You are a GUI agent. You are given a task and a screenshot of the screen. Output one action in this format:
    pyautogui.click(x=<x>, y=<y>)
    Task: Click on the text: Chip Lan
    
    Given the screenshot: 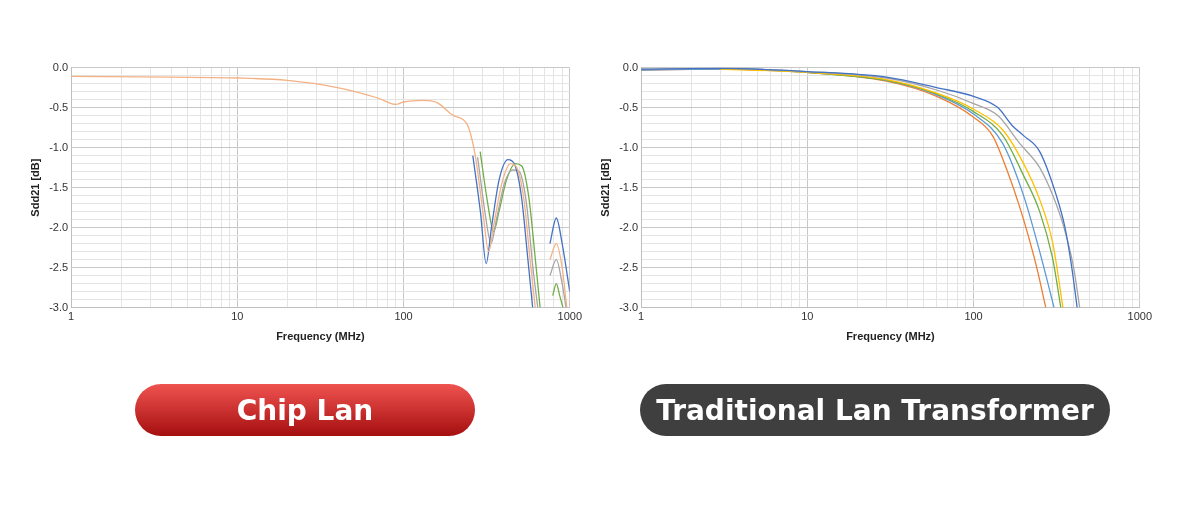 What is the action you would take?
    pyautogui.click(x=305, y=410)
    